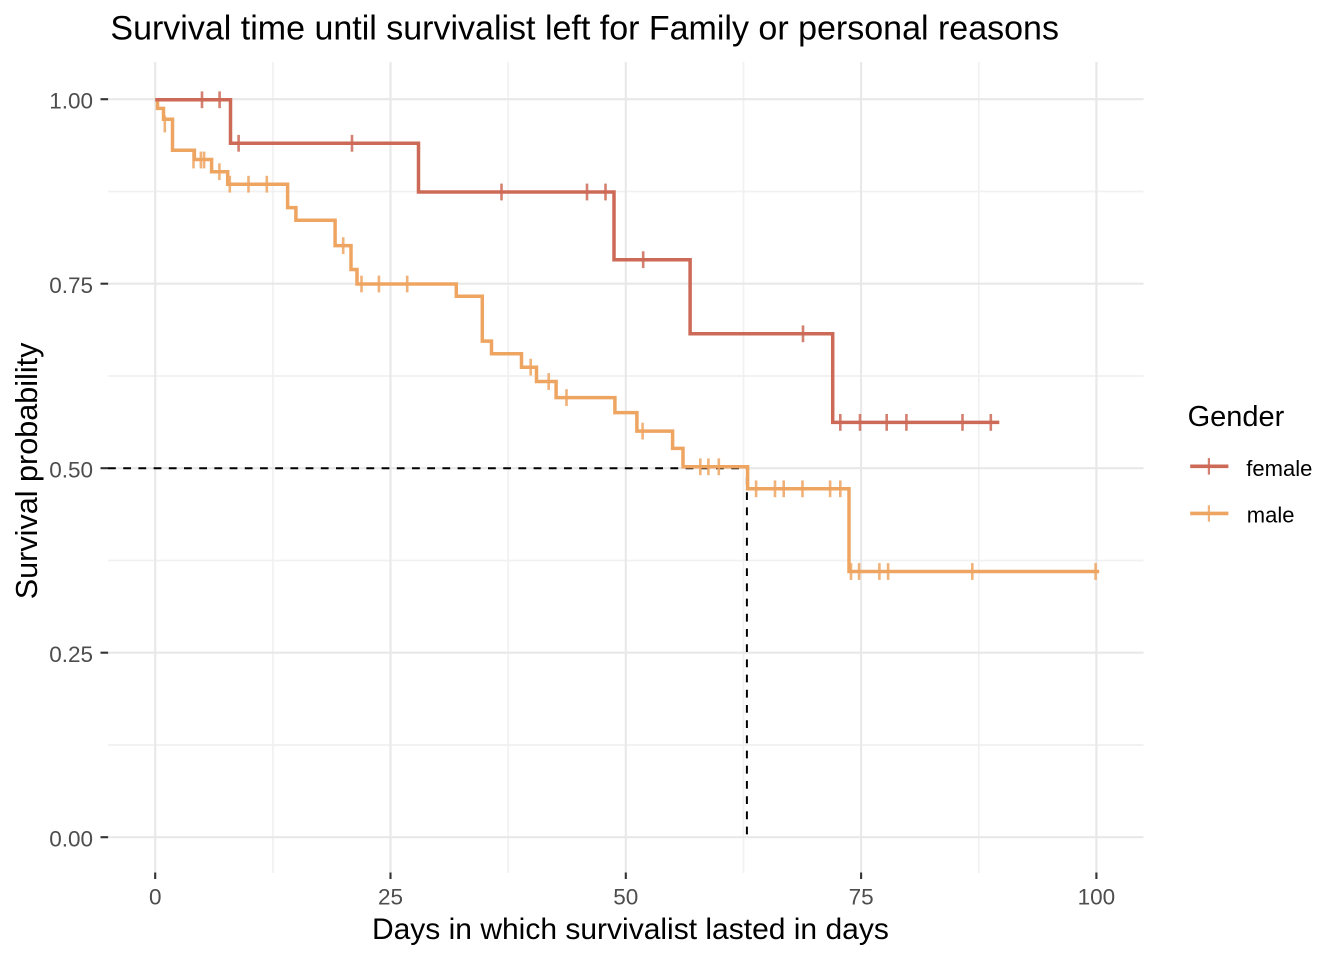 The width and height of the screenshot is (1344, 960). What do you see at coordinates (625, 897) in the screenshot?
I see `svg-text: 50` at bounding box center [625, 897].